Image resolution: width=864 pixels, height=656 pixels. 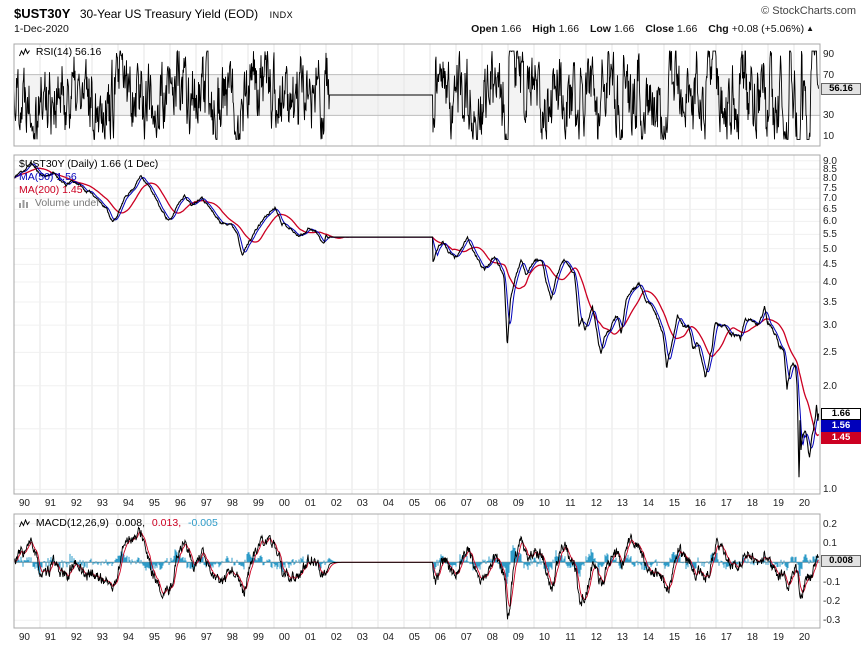 I want to click on x-axis-year-label: 98, so click(x=232, y=637).